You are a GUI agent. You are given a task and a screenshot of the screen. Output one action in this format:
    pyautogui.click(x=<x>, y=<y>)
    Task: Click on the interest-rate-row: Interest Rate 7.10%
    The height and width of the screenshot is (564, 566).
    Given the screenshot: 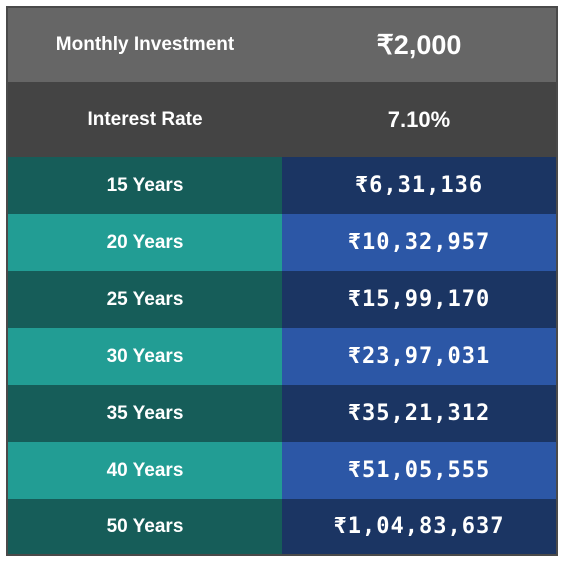 What is the action you would take?
    pyautogui.click(x=282, y=119)
    